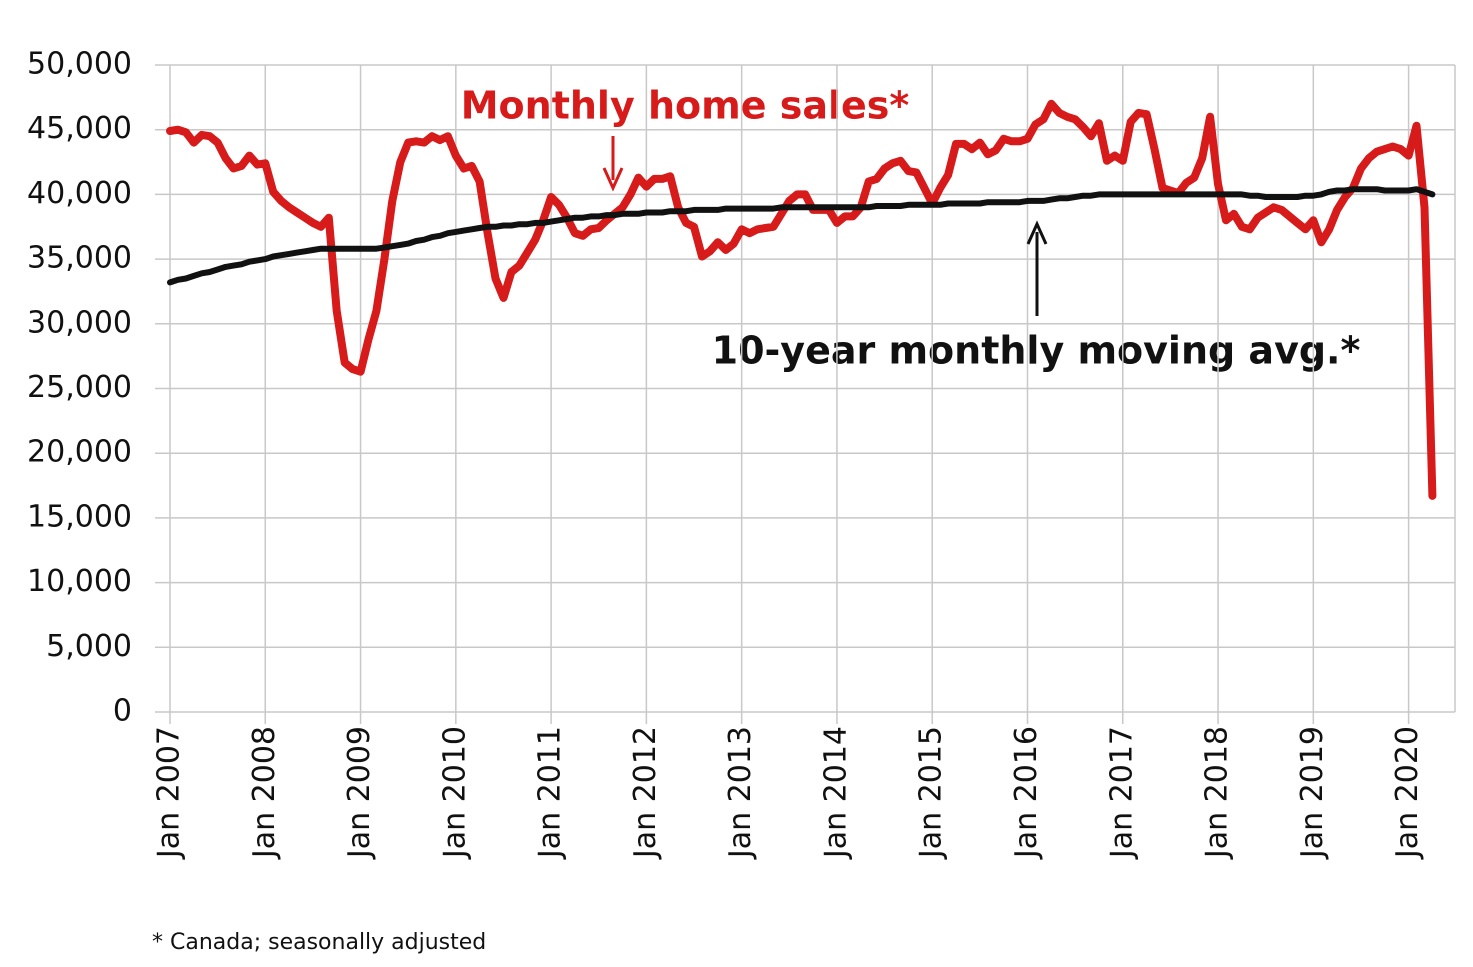 This screenshot has width=1473, height=967. What do you see at coordinates (931, 793) in the screenshot?
I see `x-tick-label: Jan 2015` at bounding box center [931, 793].